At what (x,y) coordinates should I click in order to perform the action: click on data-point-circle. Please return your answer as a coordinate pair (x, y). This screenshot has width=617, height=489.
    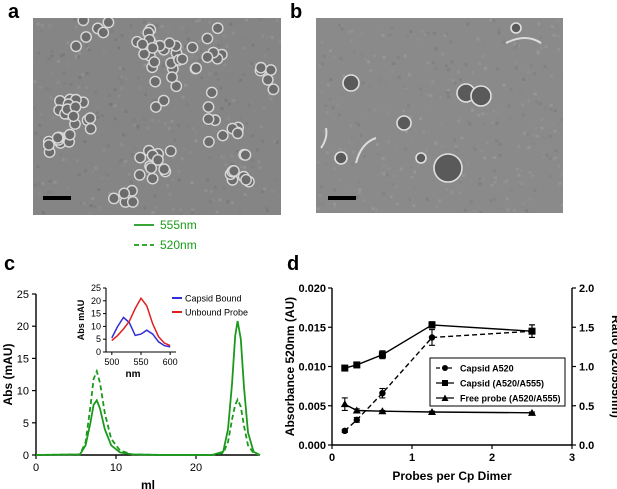
    Looking at the image, I should click on (344, 431).